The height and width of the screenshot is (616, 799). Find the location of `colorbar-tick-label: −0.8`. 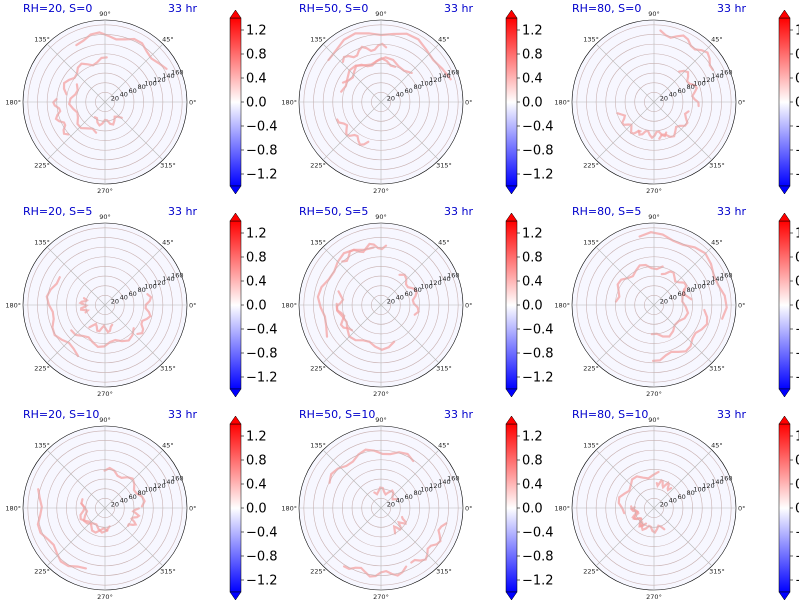

colorbar-tick-label: −0.8 is located at coordinates (538, 557).